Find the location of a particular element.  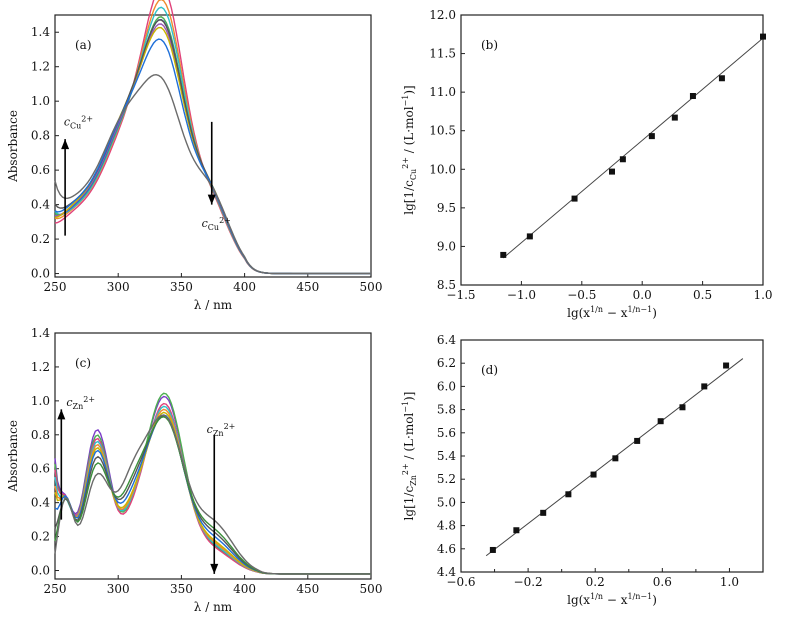

x-tick-label: 0.5 is located at coordinates (702, 295).